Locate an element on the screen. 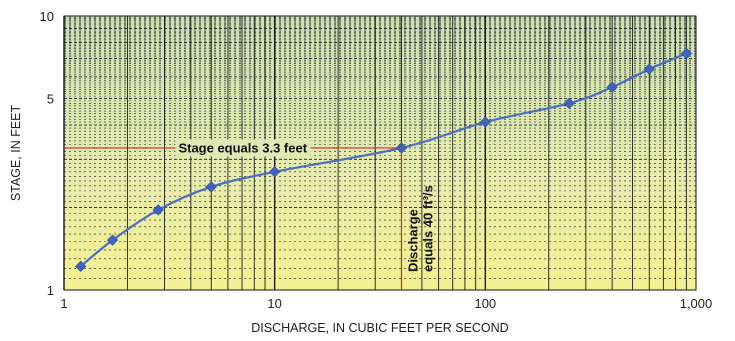  annotation-stage-background is located at coordinates (243, 148).